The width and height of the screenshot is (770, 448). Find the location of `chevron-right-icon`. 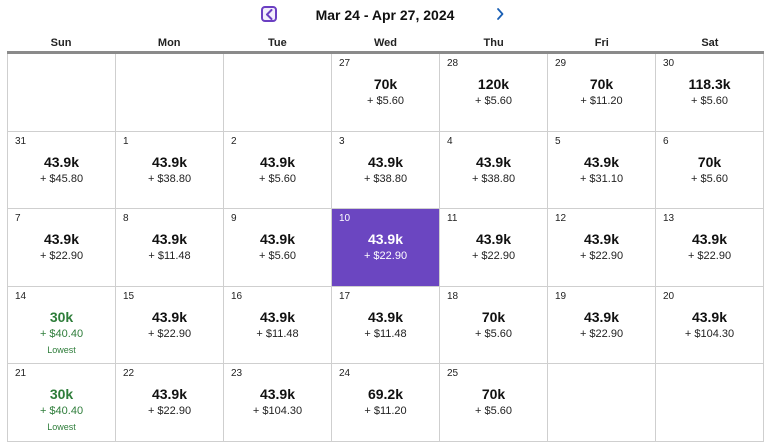

chevron-right-icon is located at coordinates (500, 14).